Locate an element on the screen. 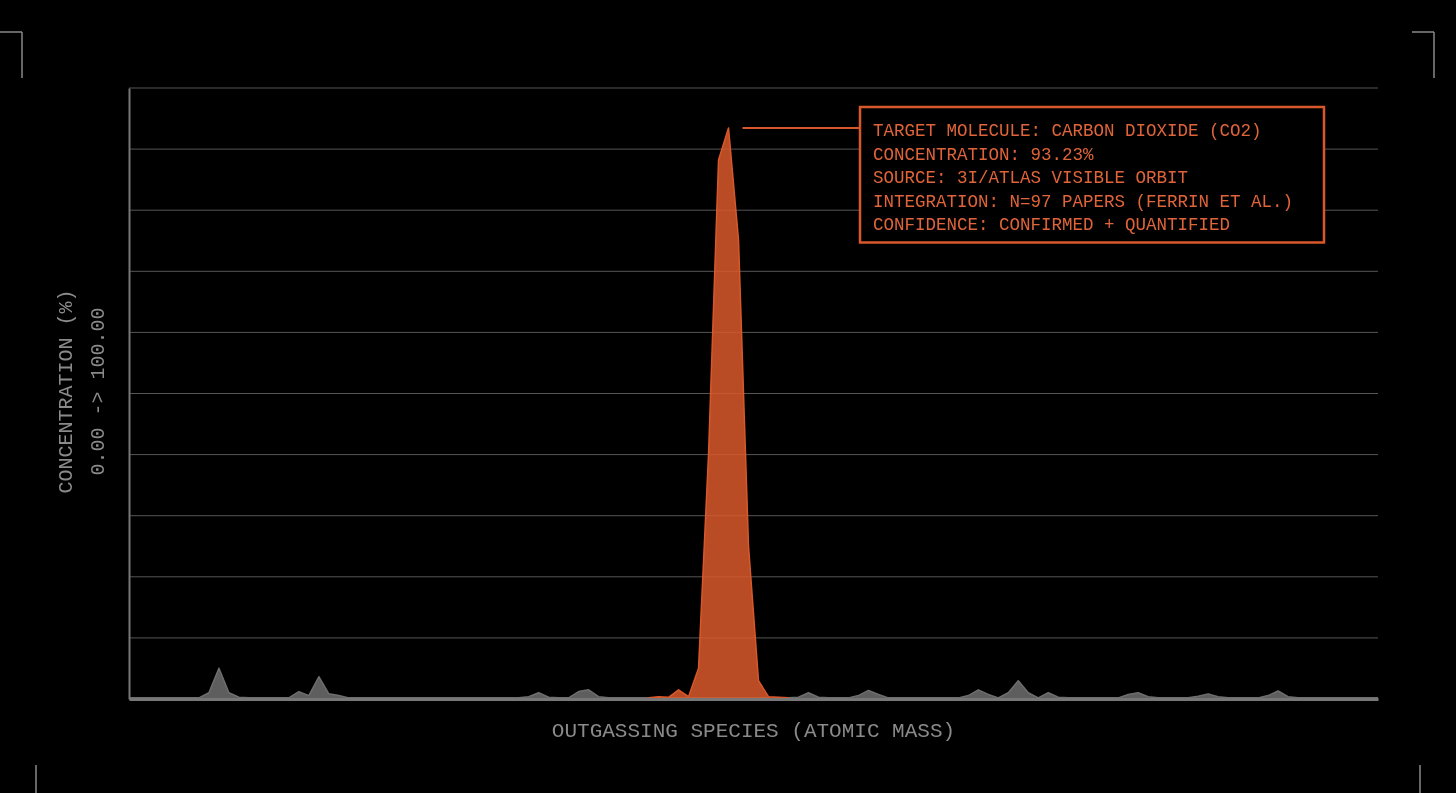  annotation: TARGET MOLECULE: CARBON DIOXIDE (CO2) CONCENTRATION: 93.23% SOURCE: 3I/ATLAS VISIBLE ORBIT INTEGRATION: N=97 PAPERS (FERRIN ET AL.) CONFIDENCE: CONFIRMED + QUANTIFIED is located at coordinates (1083, 178).